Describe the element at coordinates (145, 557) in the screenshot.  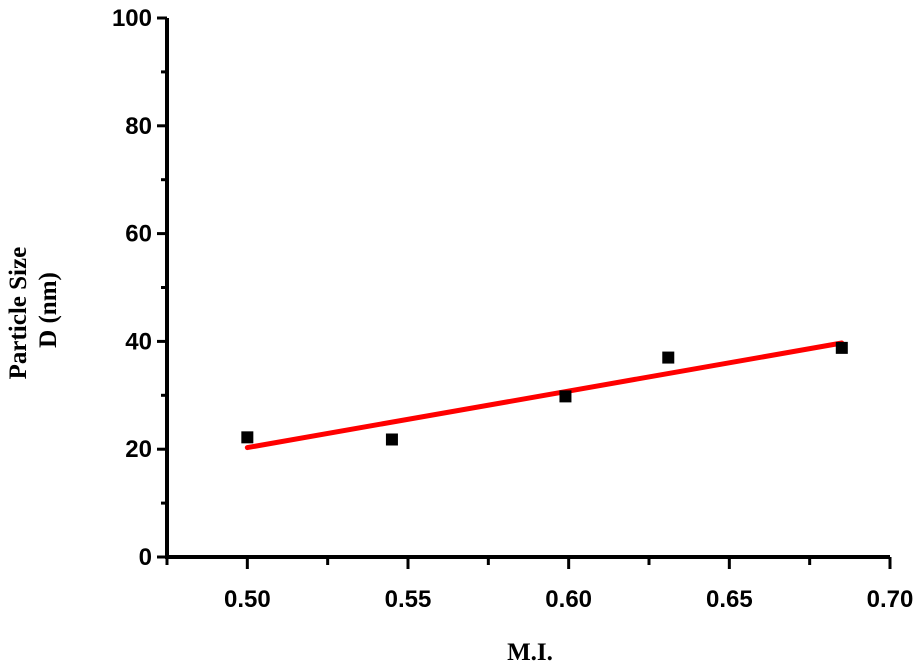
I see `y-tick-label: 0` at that location.